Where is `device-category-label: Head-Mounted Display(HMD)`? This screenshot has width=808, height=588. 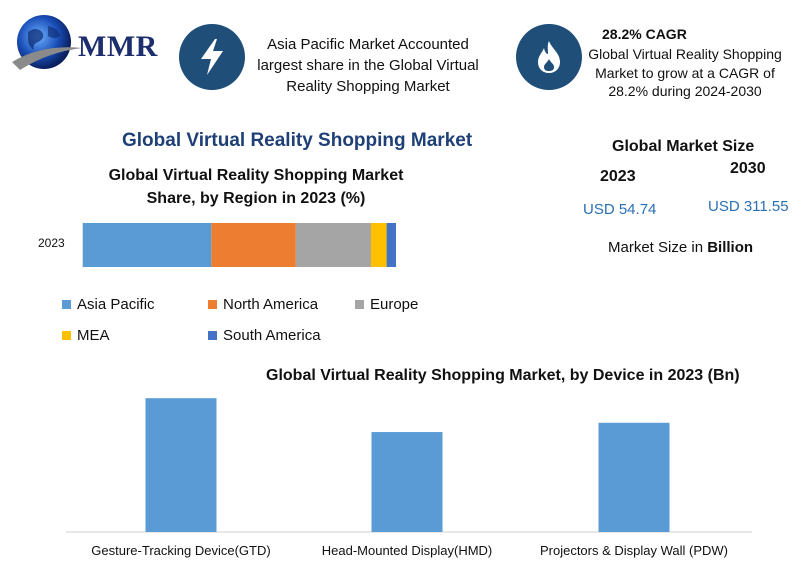
device-category-label: Head-Mounted Display(HMD) is located at coordinates (407, 550).